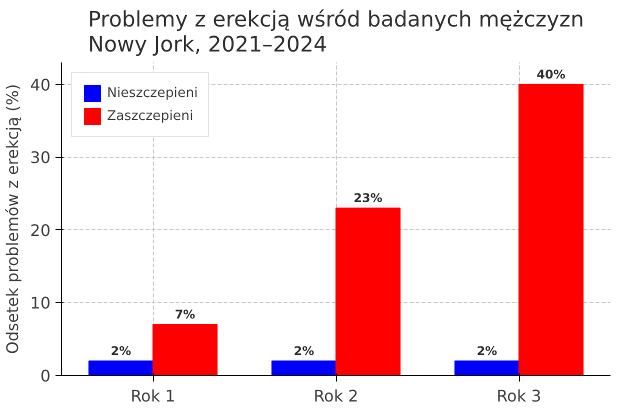 The width and height of the screenshot is (620, 413). What do you see at coordinates (336, 33) in the screenshot?
I see `chart-title: Problemy z erekcją wśród badanych mężczyzn Nowy Jork, 2021–2024` at bounding box center [336, 33].